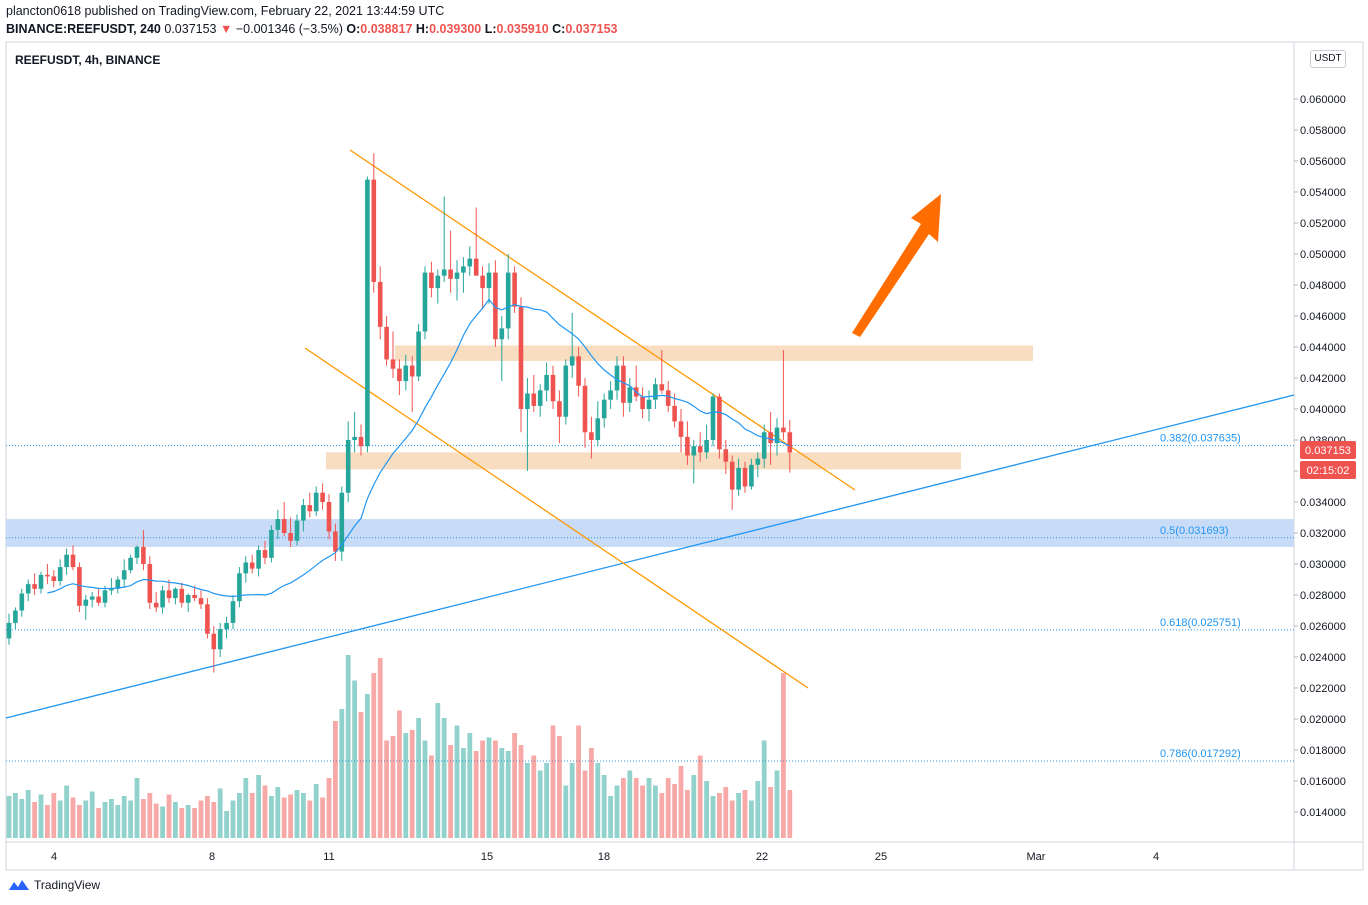  I want to click on time-axis: 4 8 11 15 18 22 25 Mar 4, so click(605, 857).